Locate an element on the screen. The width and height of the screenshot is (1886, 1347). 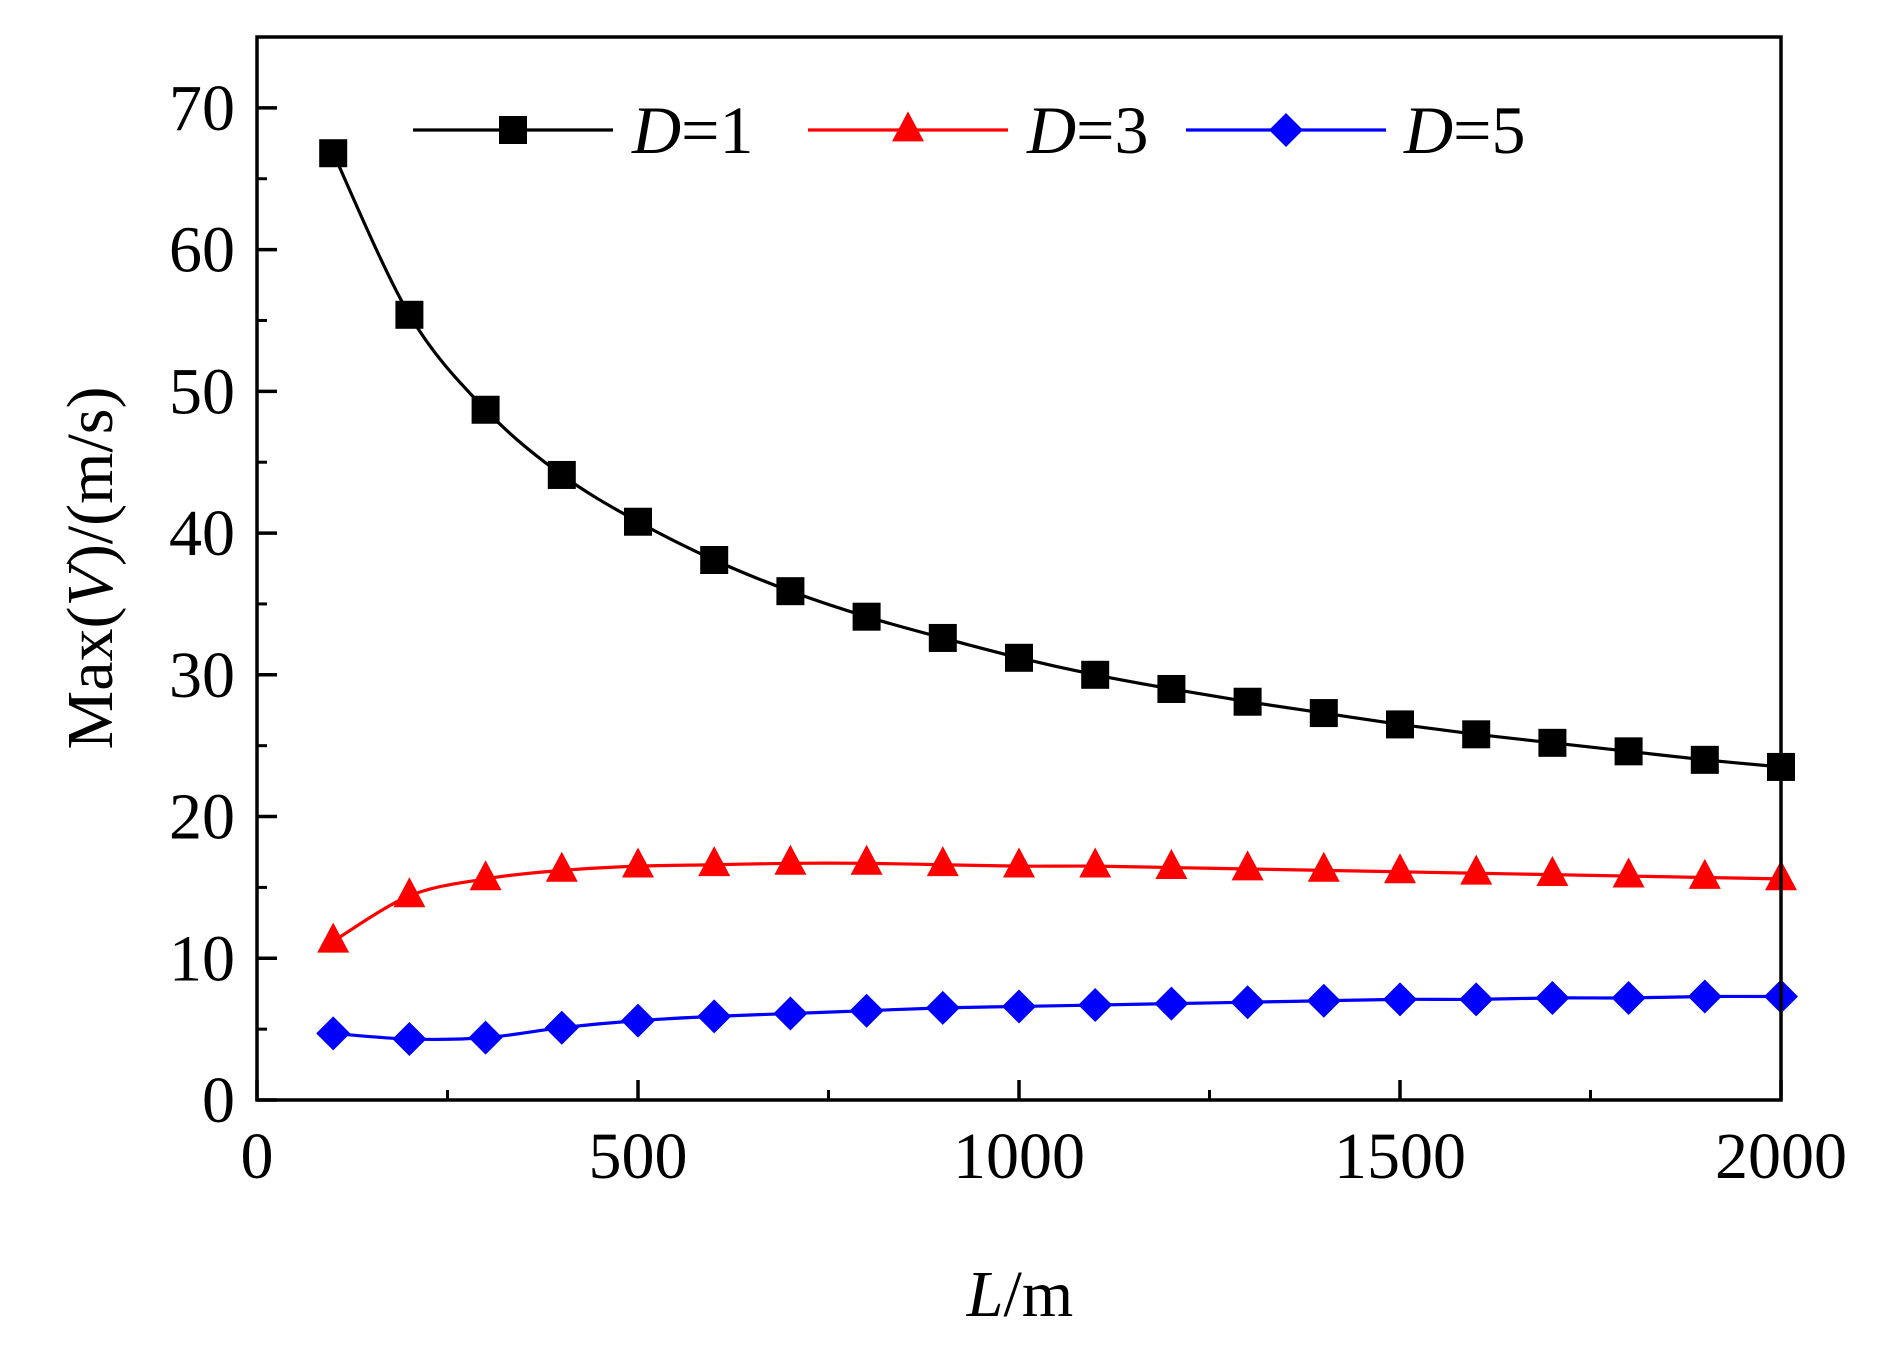
y-tick-label: 0 is located at coordinates (218, 1100).